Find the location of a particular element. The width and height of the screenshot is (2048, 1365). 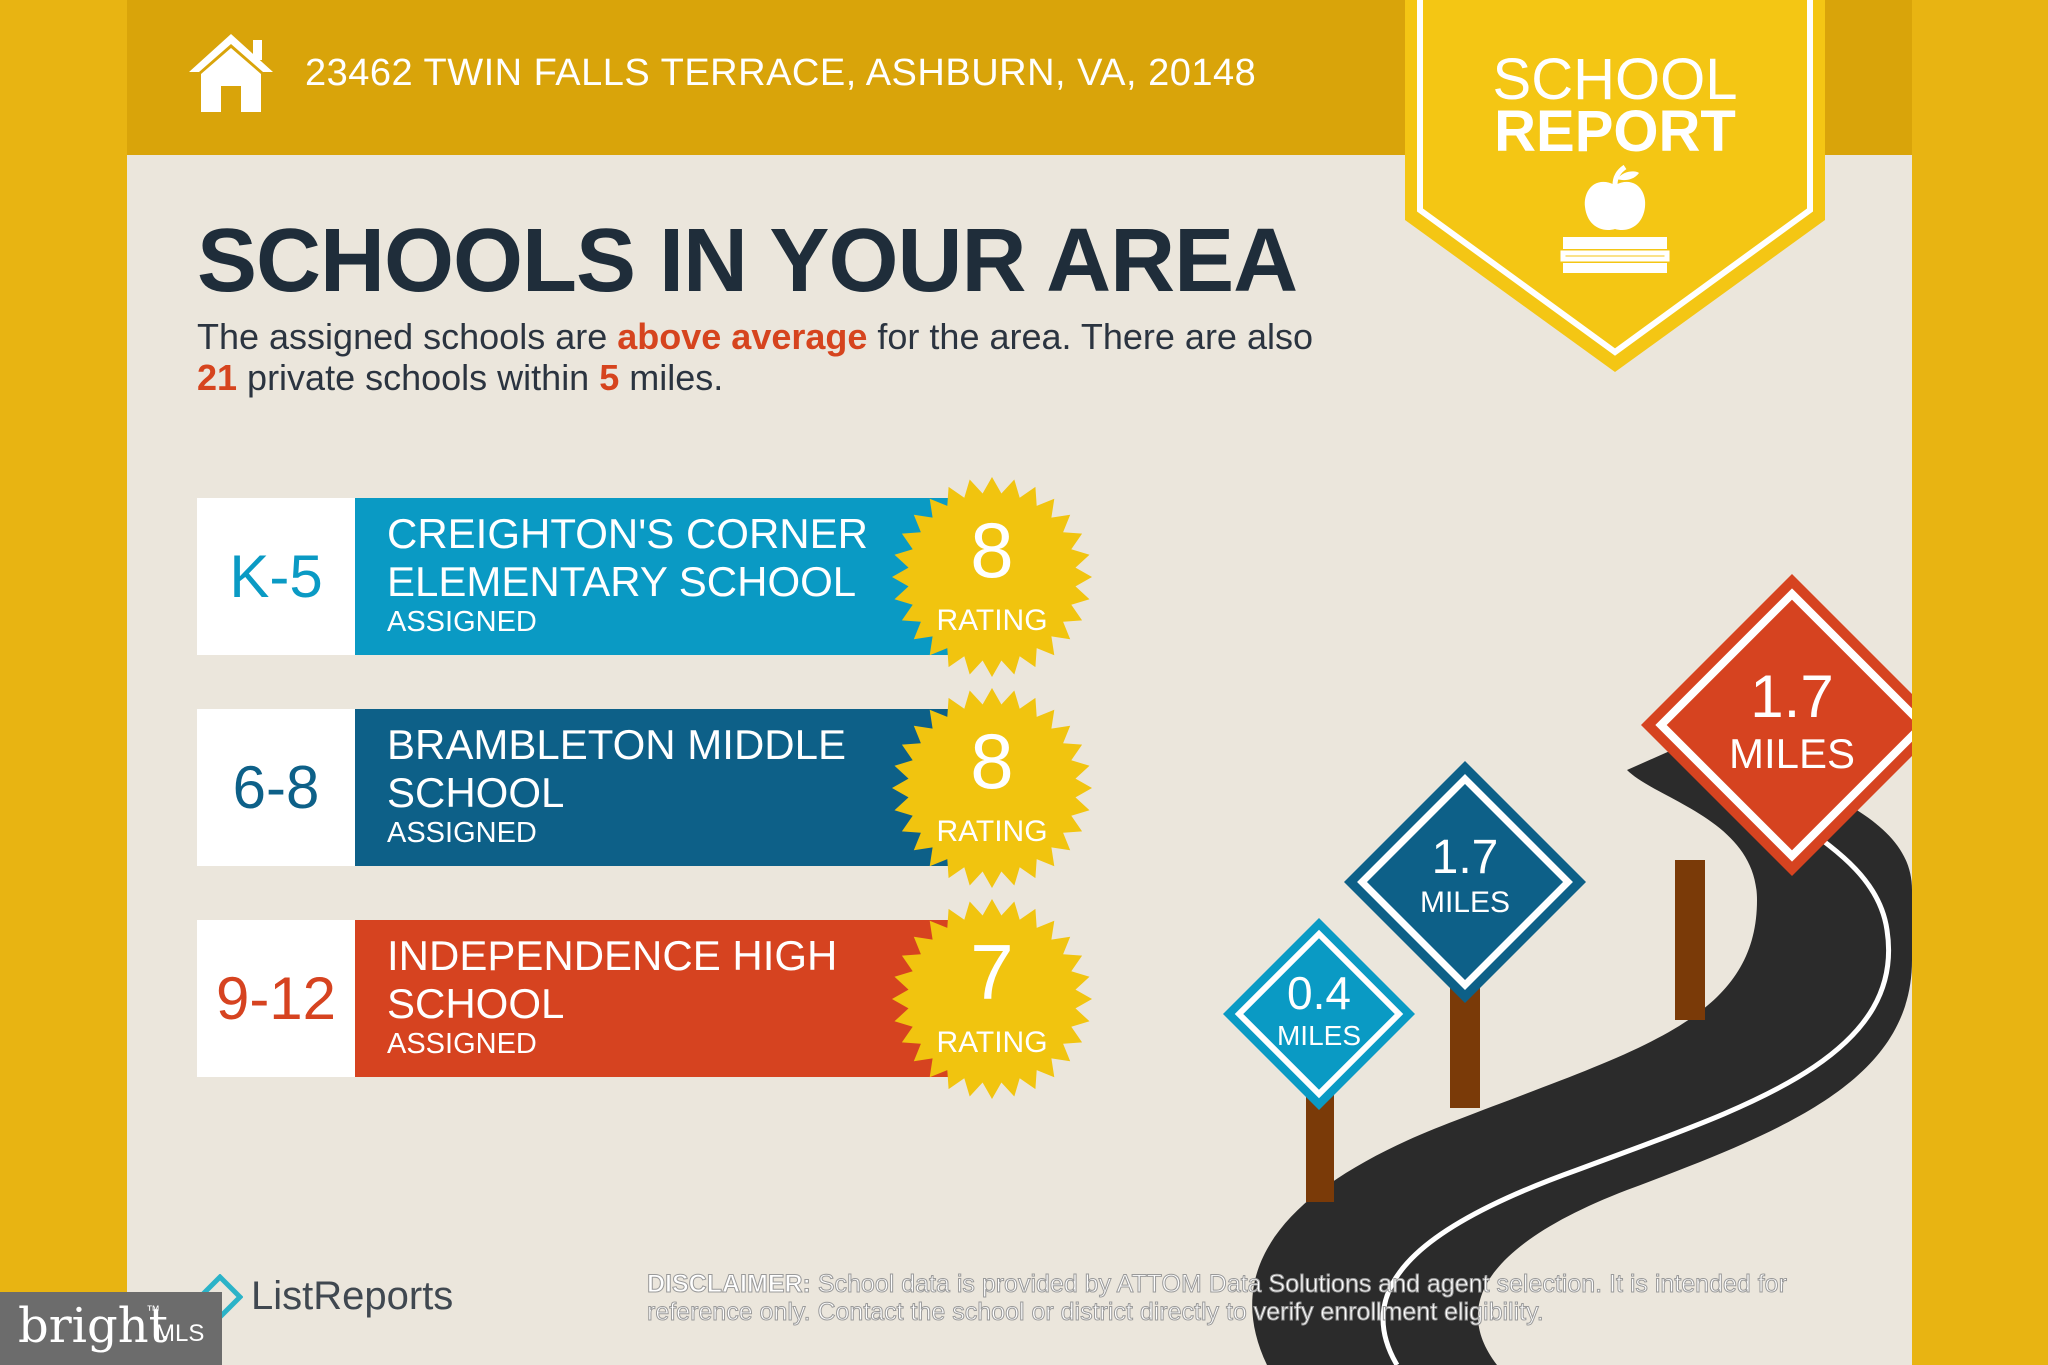

mls-label: MLS is located at coordinates (180, 1333).